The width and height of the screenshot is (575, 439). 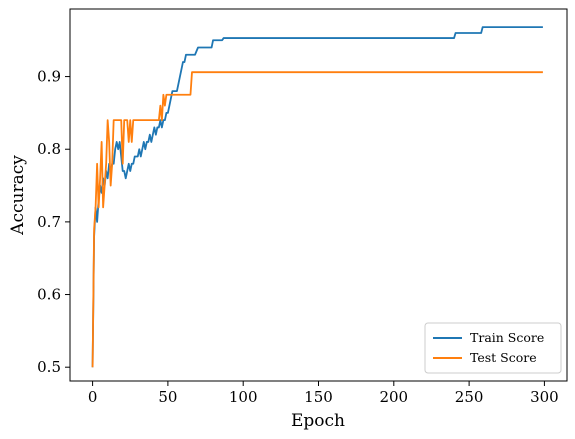 What do you see at coordinates (49, 295) in the screenshot?
I see `y-tick-label: 0.6` at bounding box center [49, 295].